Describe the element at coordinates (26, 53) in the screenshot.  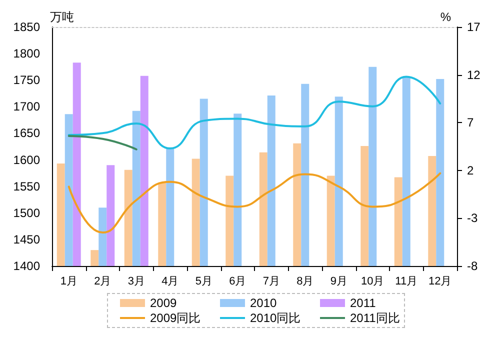
I see `y-tick-label: 1800` at that location.